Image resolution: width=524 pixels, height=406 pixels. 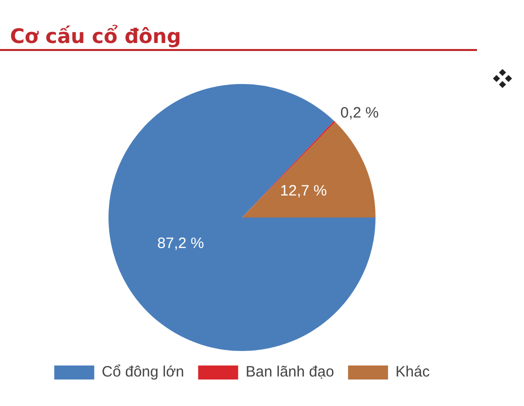 What do you see at coordinates (143, 372) in the screenshot?
I see `legend-label: Cổ đông lớn` at bounding box center [143, 372].